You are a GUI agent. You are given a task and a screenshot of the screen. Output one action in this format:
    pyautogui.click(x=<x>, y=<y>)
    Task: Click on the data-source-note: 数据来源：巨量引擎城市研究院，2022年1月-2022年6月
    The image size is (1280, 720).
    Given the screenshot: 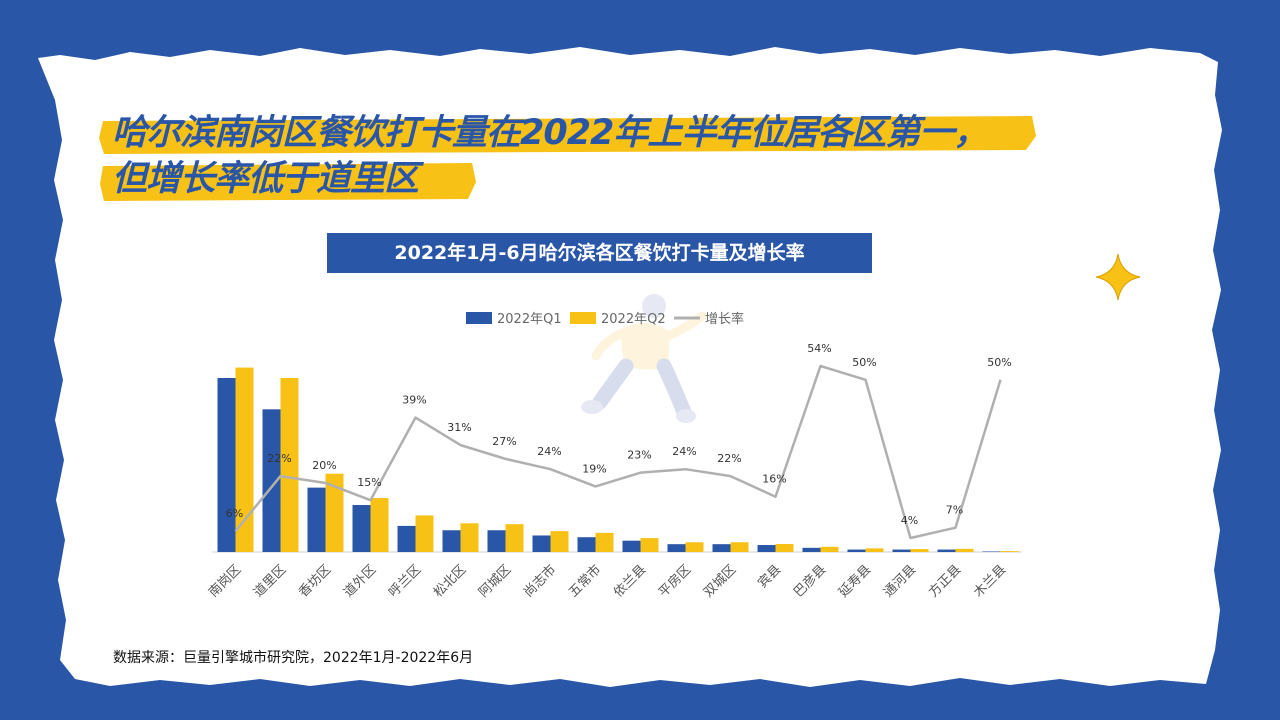 What is the action you would take?
    pyautogui.click(x=293, y=658)
    